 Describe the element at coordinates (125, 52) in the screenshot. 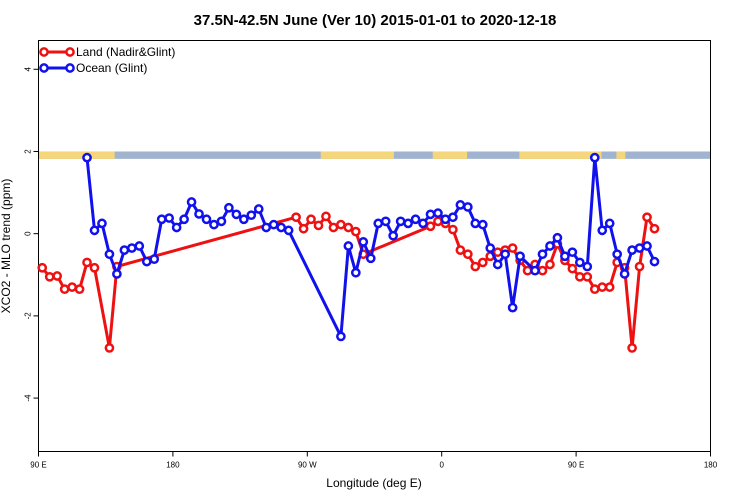

I see `legend-label: Land (Nadir&Glint)` at that location.